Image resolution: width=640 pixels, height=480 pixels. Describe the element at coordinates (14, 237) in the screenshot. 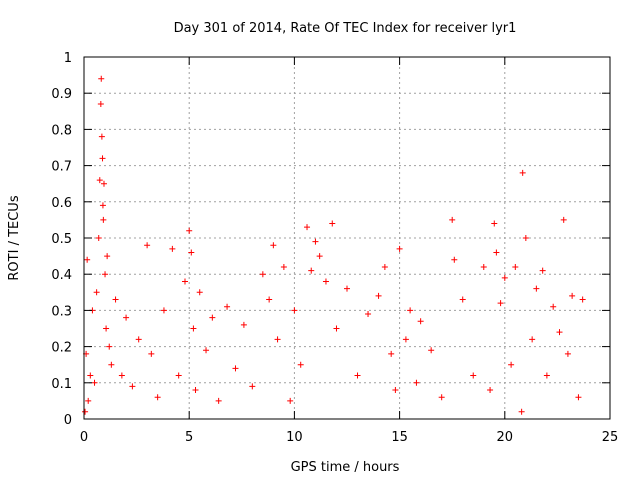

I see `y-axis-label: ROTI / TECUs` at that location.